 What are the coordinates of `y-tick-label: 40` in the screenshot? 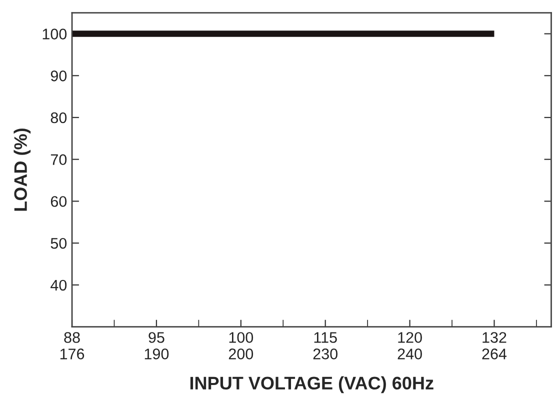 It's located at (58, 285).